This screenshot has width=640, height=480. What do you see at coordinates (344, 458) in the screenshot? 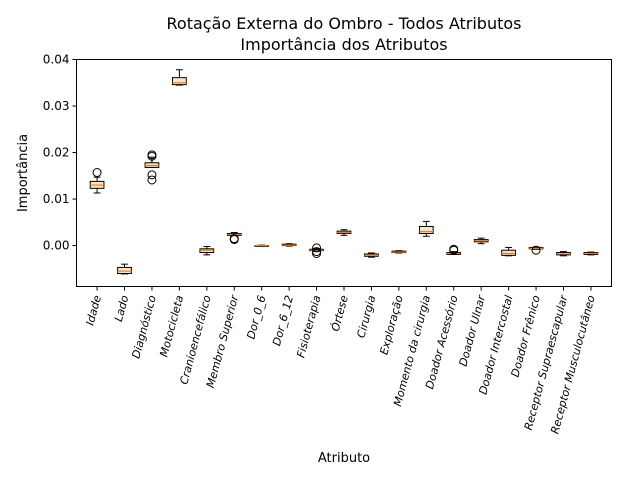
I see `x-axis-label: Atributo` at bounding box center [344, 458].